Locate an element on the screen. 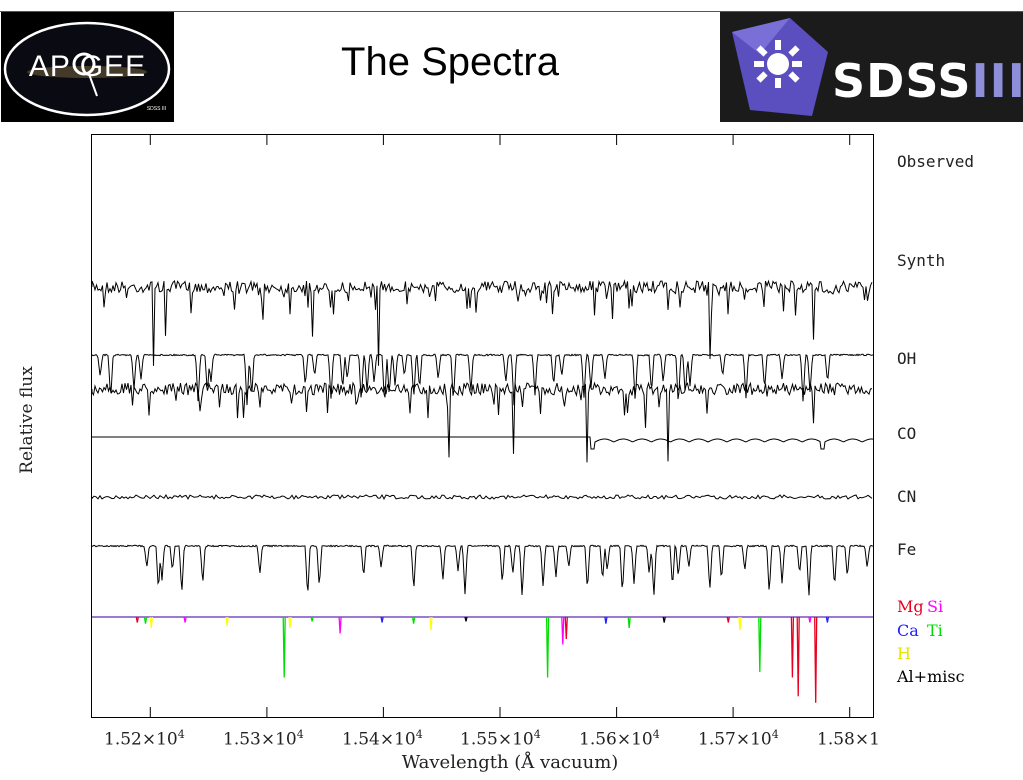 Image resolution: width=1023 pixels, height=780 pixels. series-label-co: CO is located at coordinates (907, 433).